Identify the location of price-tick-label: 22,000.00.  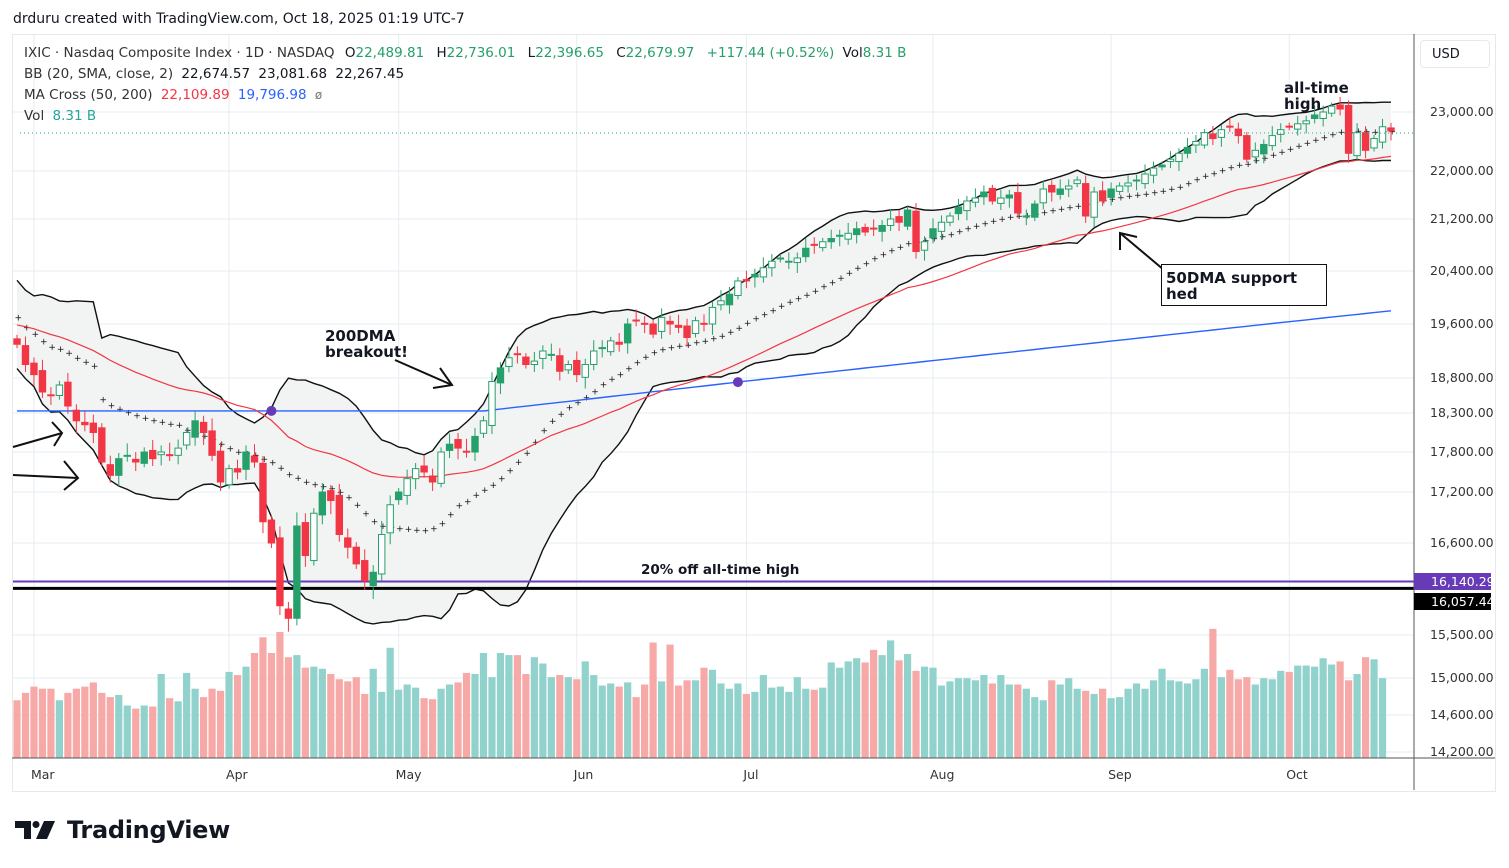
(1462, 170).